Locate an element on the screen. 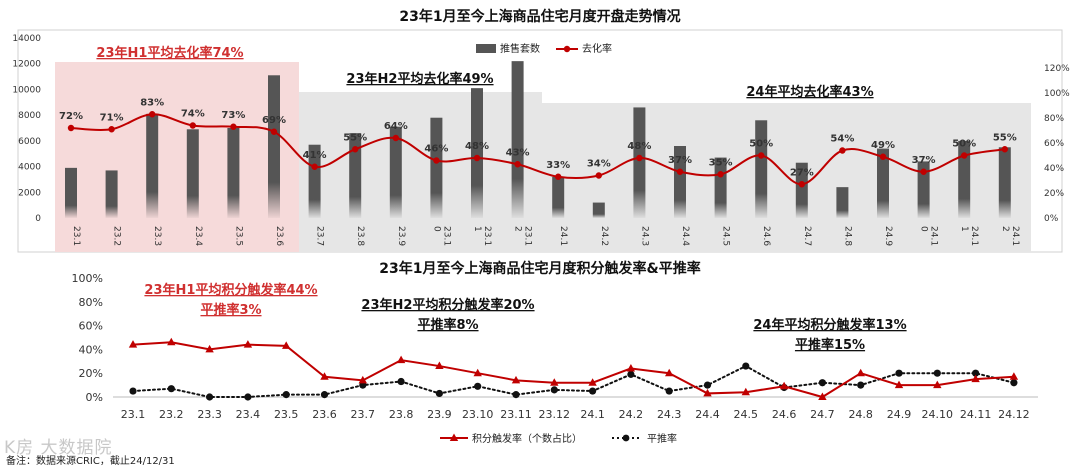 The image size is (1080, 472). x-tick-label: 24.4 is located at coordinates (685, 236).